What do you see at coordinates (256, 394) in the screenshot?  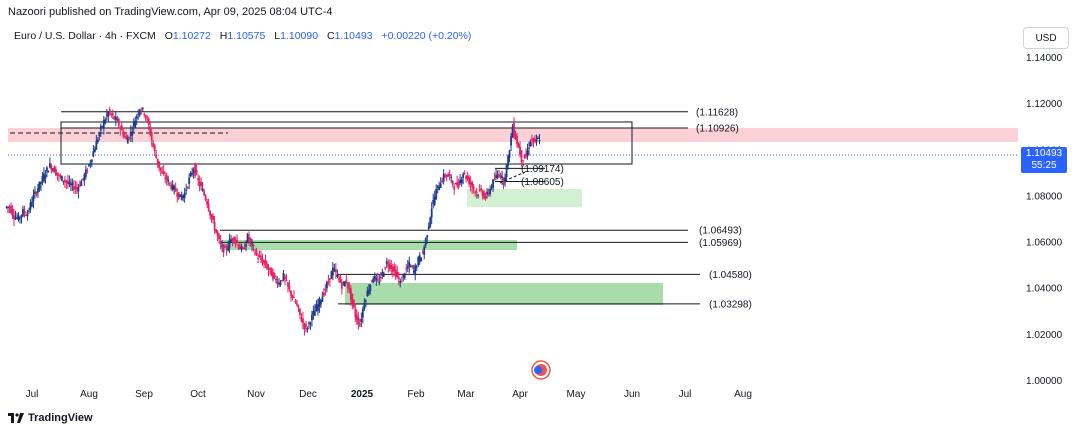 I see `x-tick-label: Nov` at bounding box center [256, 394].